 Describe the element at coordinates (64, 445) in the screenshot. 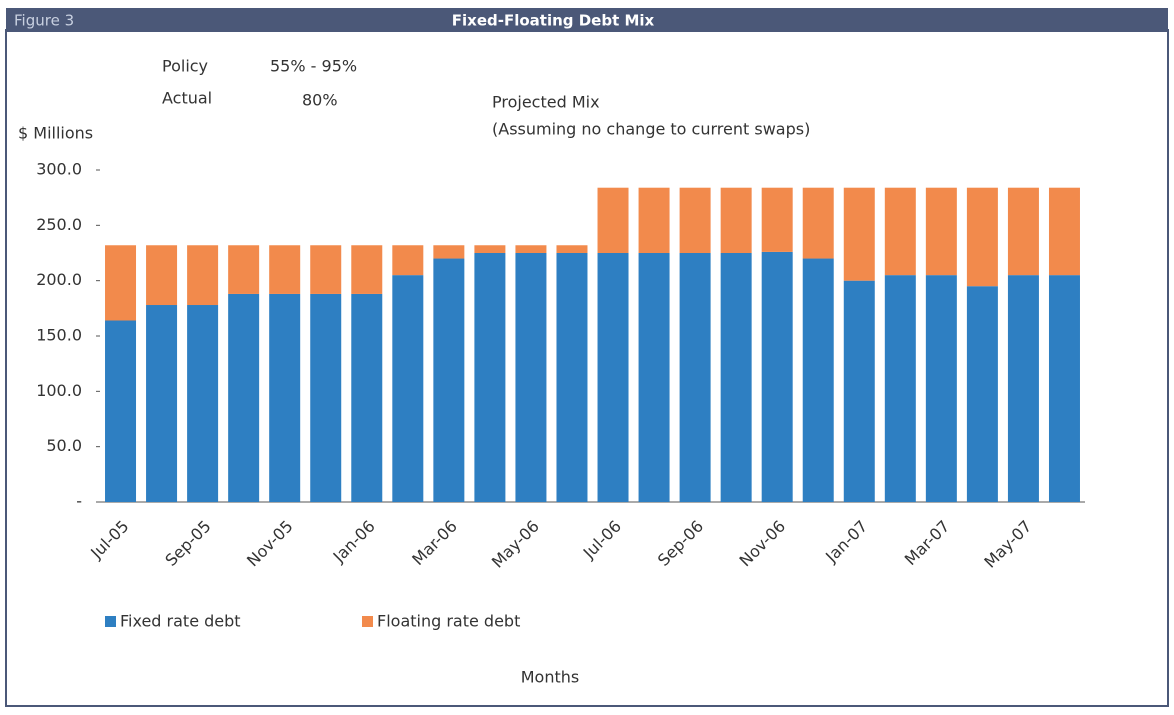

I see `y-tick-label: 50.0` at that location.